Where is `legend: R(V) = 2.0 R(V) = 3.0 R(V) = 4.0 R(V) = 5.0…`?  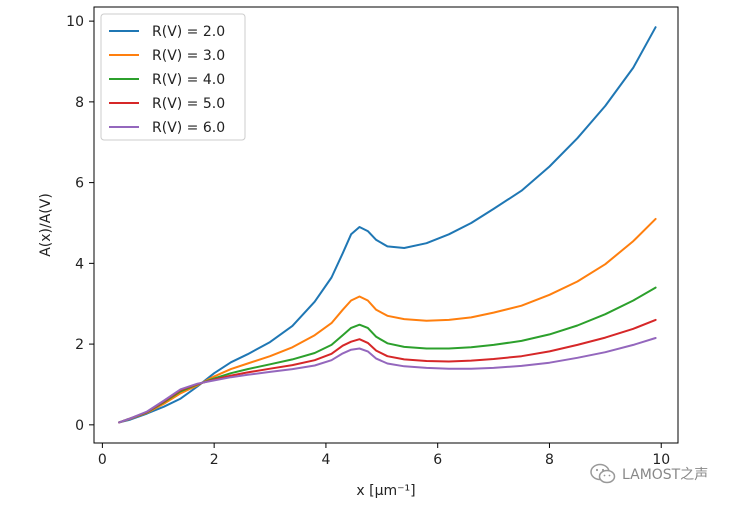 legend: R(V) = 2.0 R(V) = 3.0 R(V) = 4.0 R(V) = 5.0… is located at coordinates (173, 77).